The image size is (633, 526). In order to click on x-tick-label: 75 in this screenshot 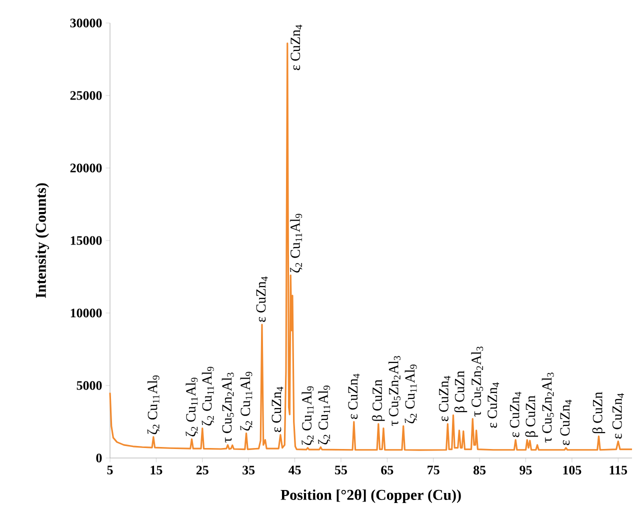, I will do `click(434, 470)`.